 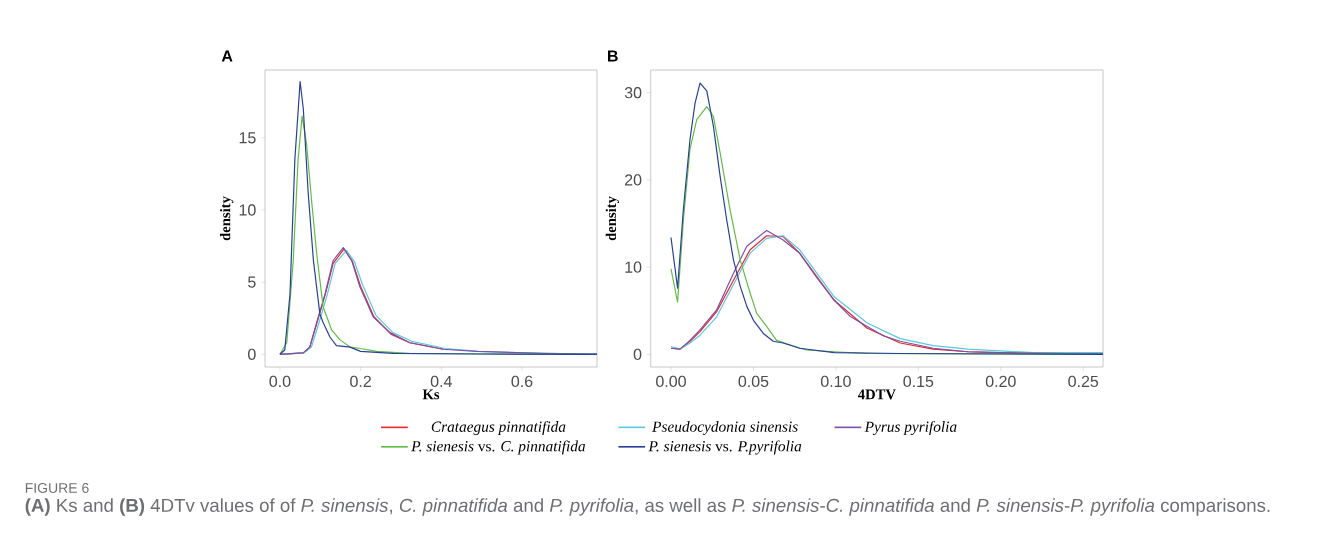 What do you see at coordinates (441, 381) in the screenshot?
I see `x-tick-label: 0.4` at bounding box center [441, 381].